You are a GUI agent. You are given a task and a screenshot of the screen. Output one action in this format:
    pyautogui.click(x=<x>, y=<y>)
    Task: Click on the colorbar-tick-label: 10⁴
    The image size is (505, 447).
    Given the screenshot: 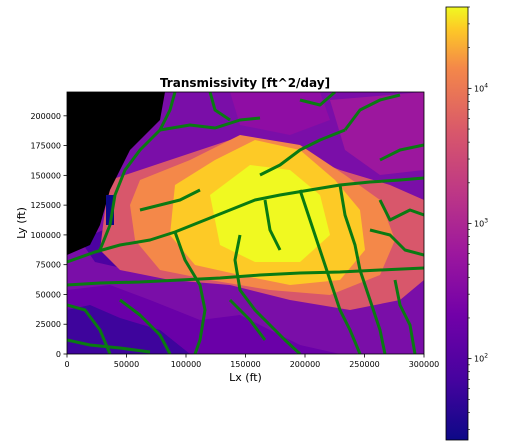 What is the action you would take?
    pyautogui.click(x=481, y=87)
    